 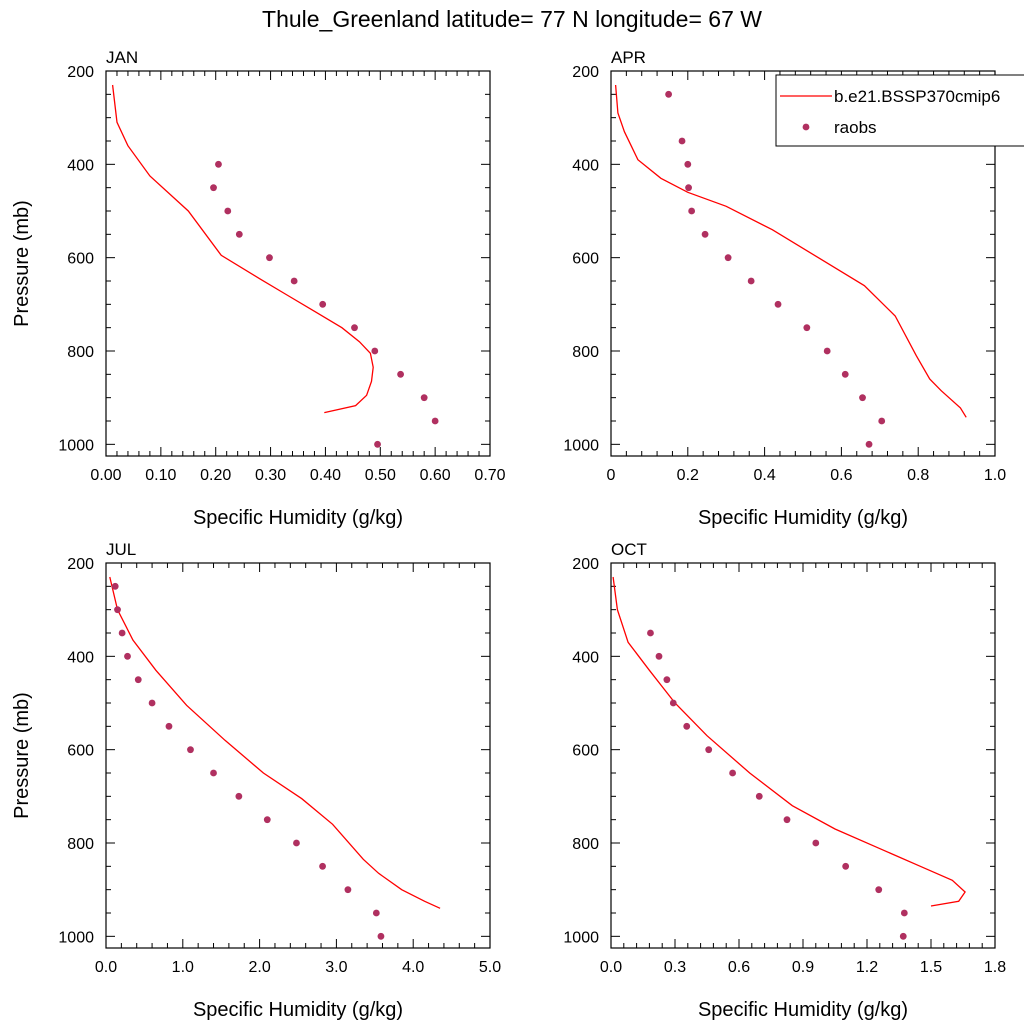 I want to click on x-tick-label: 0.20, so click(x=215, y=475).